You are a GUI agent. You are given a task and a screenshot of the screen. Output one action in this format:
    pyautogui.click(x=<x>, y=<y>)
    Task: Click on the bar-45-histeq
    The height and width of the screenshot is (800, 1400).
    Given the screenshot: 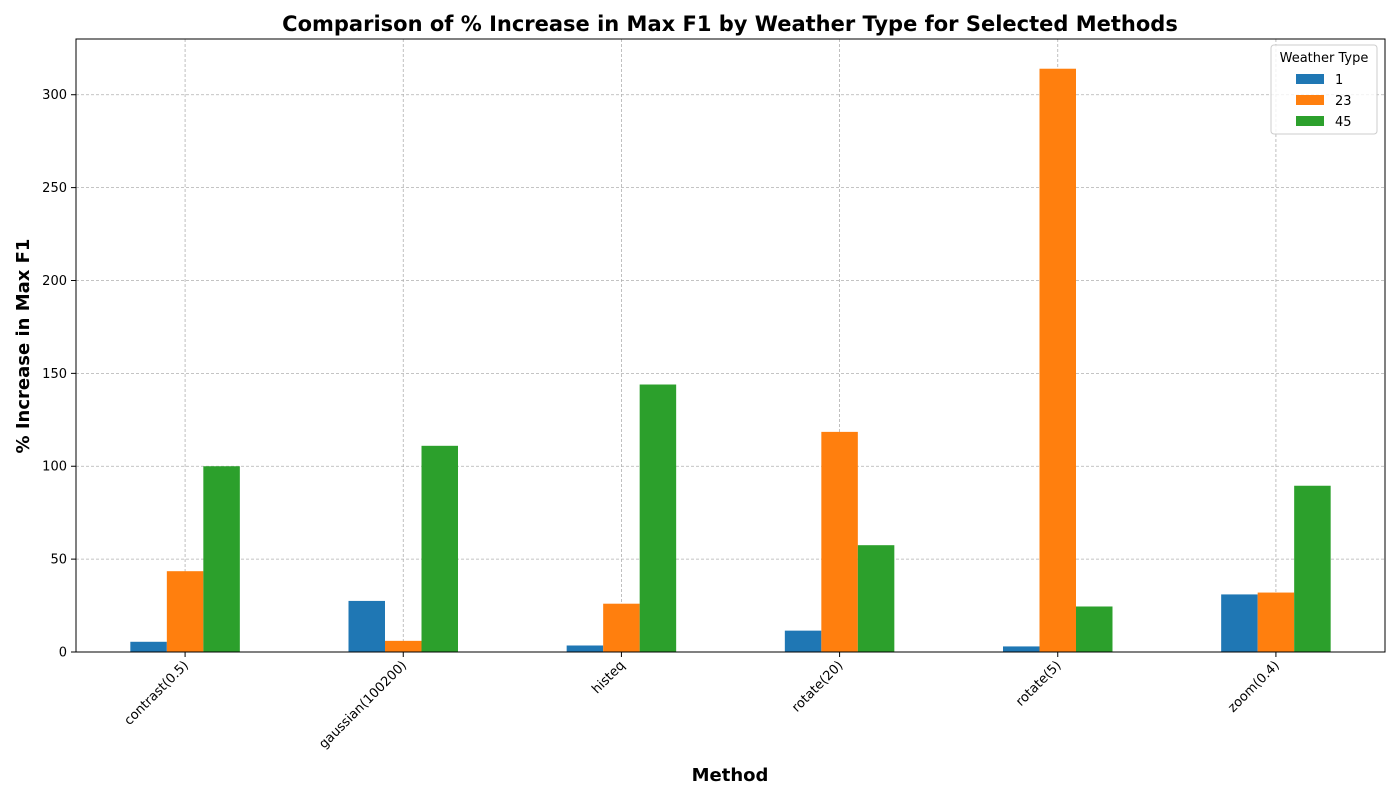 What is the action you would take?
    pyautogui.click(x=658, y=518)
    